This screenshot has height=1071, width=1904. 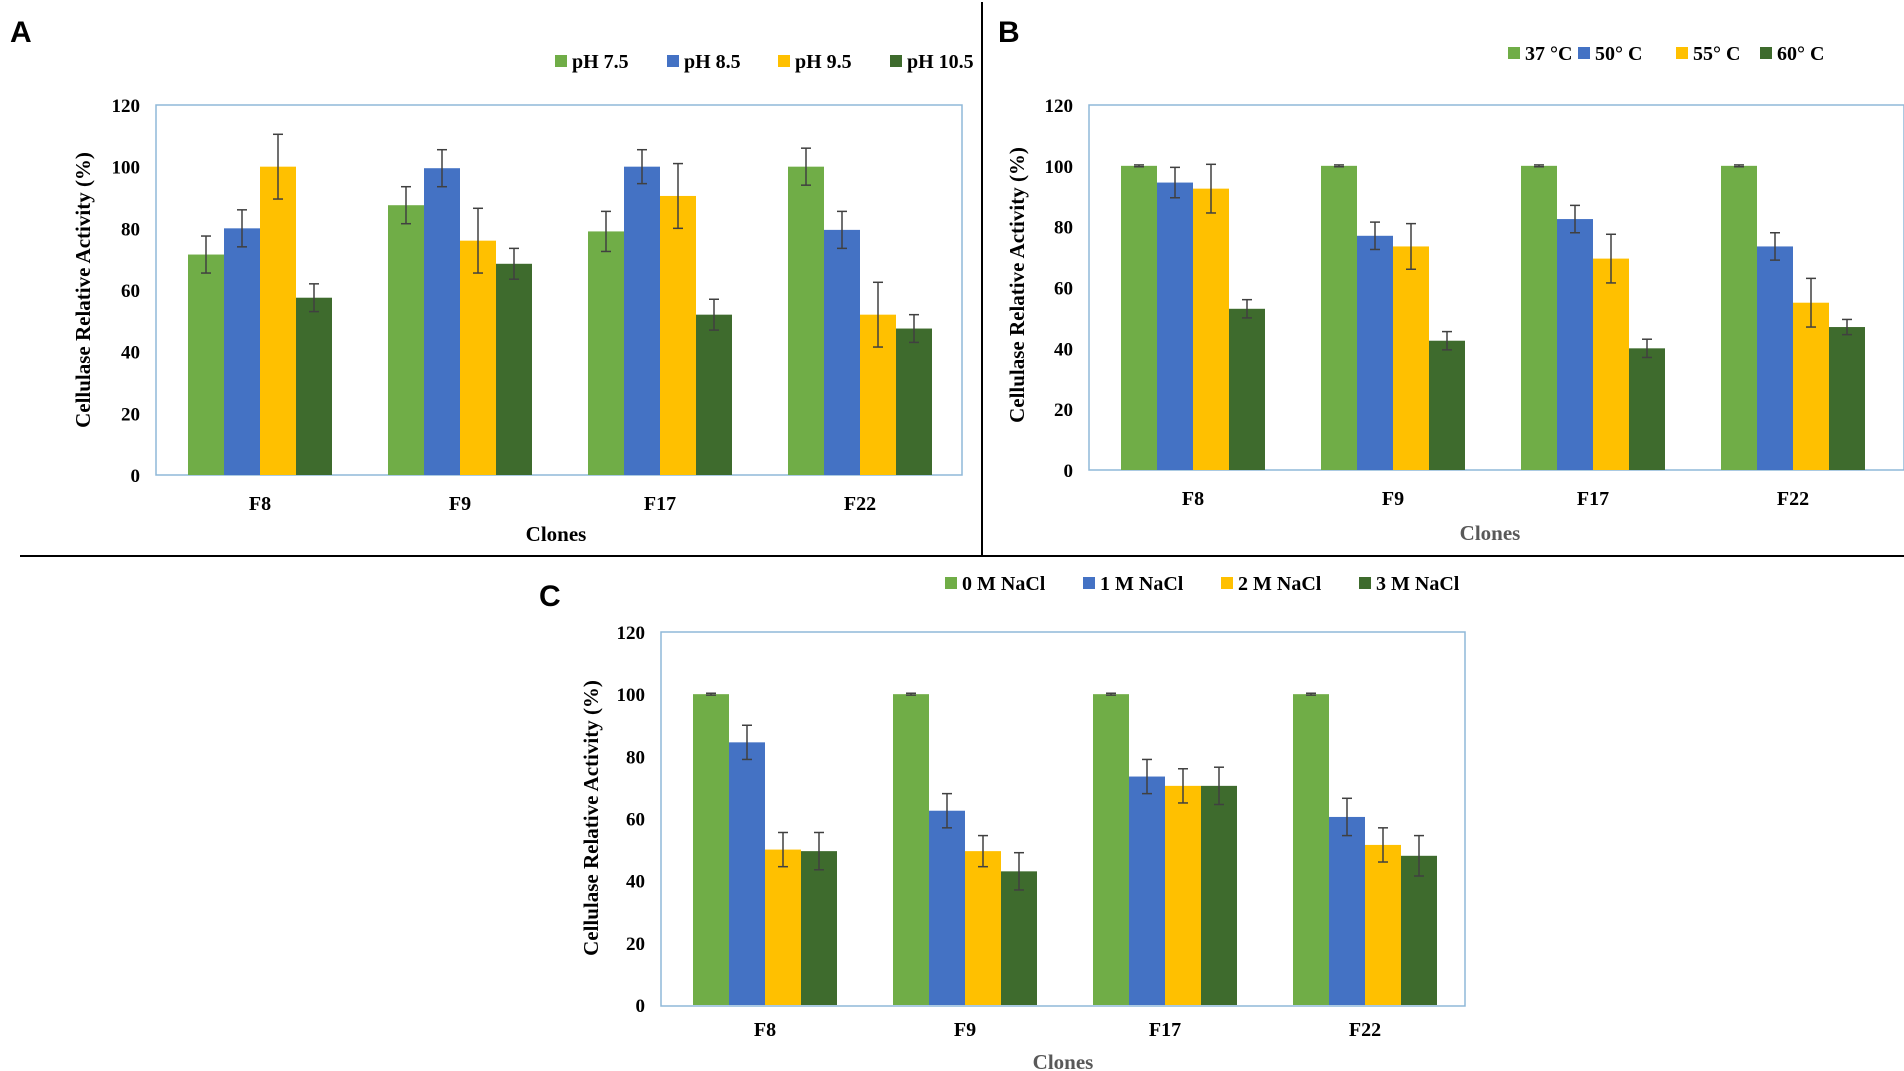 I want to click on legend-item: 2 M NaCl, so click(x=1271, y=584).